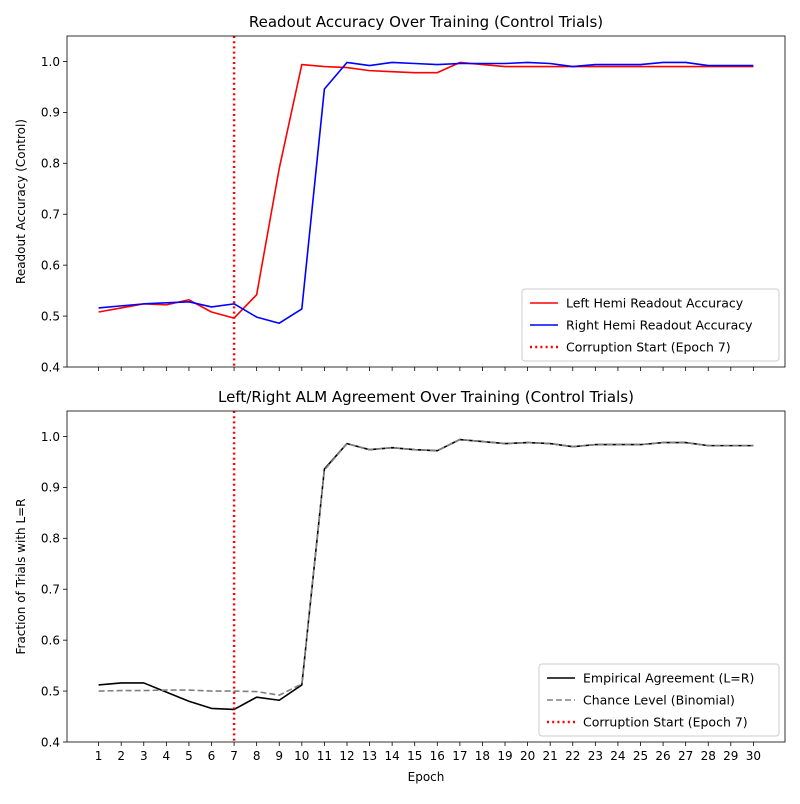 This screenshot has height=804, width=800. What do you see at coordinates (595, 756) in the screenshot?
I see `x-tick-label: 23` at bounding box center [595, 756].